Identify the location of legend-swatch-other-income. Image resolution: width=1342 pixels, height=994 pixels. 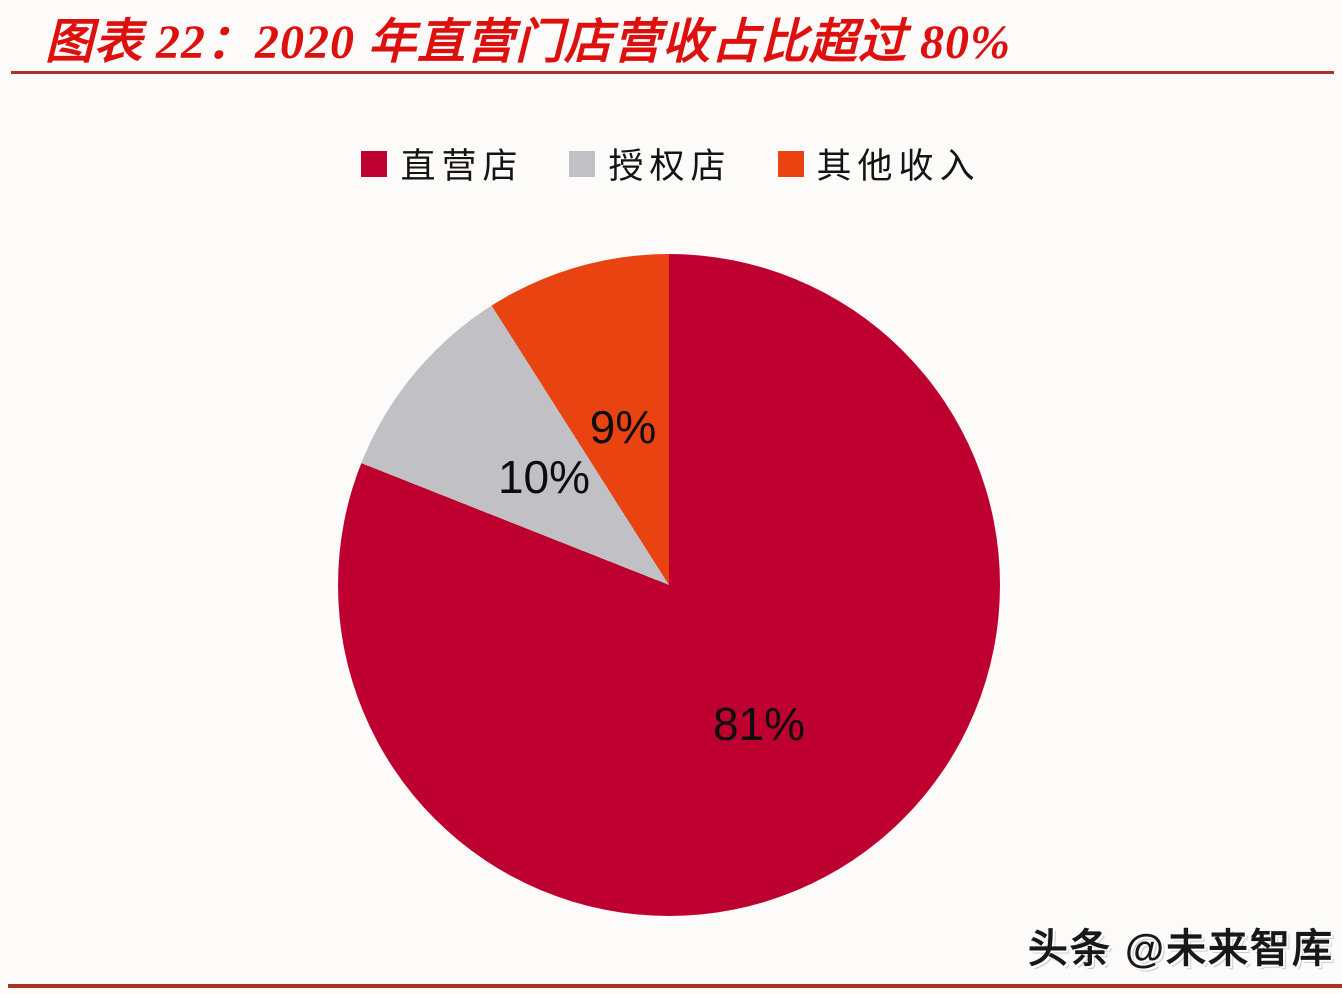
(790, 163).